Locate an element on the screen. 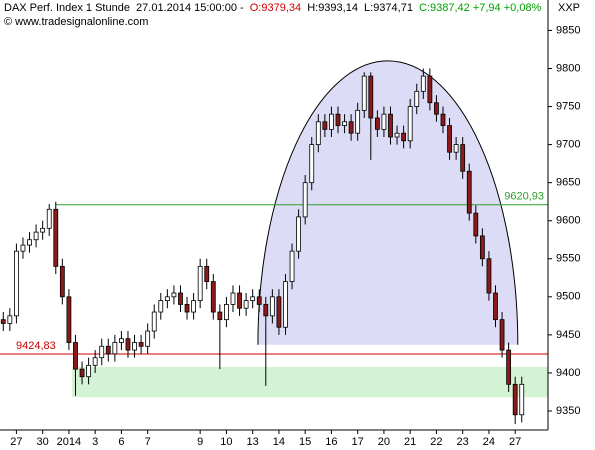 Image resolution: width=595 pixels, height=450 pixels. y-tick-label: 9450 is located at coordinates (568, 335).